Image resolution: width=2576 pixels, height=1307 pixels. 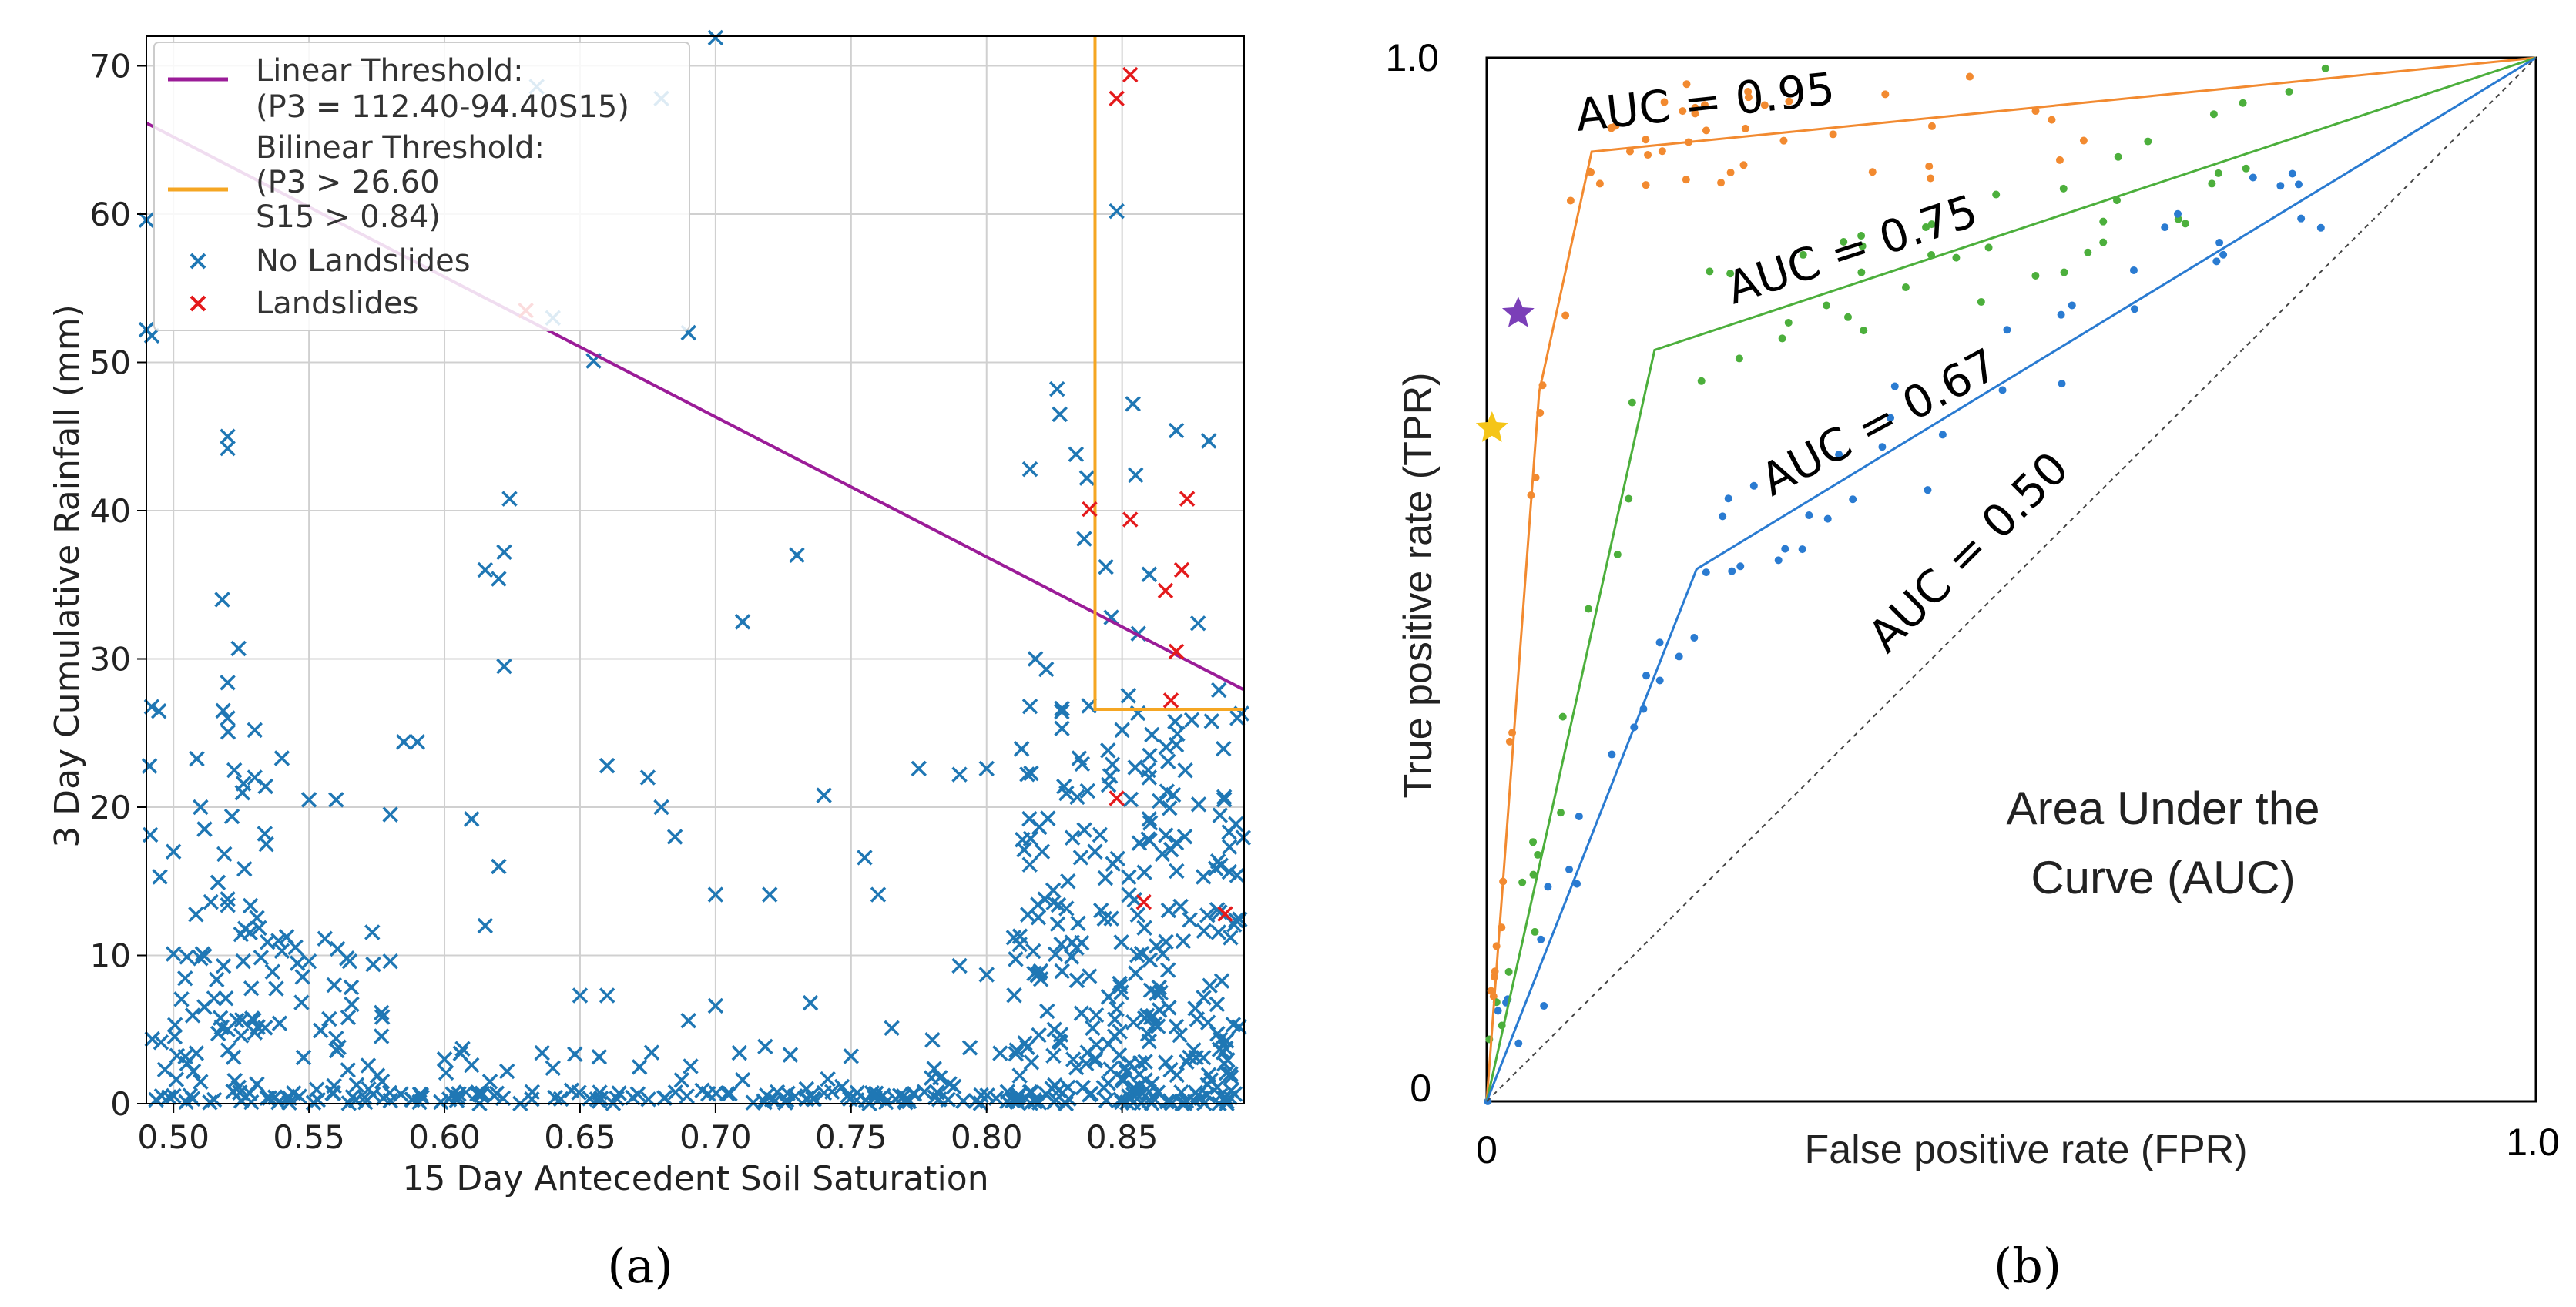 I want to click on x-tick-label: 0.85, so click(x=1122, y=1137).